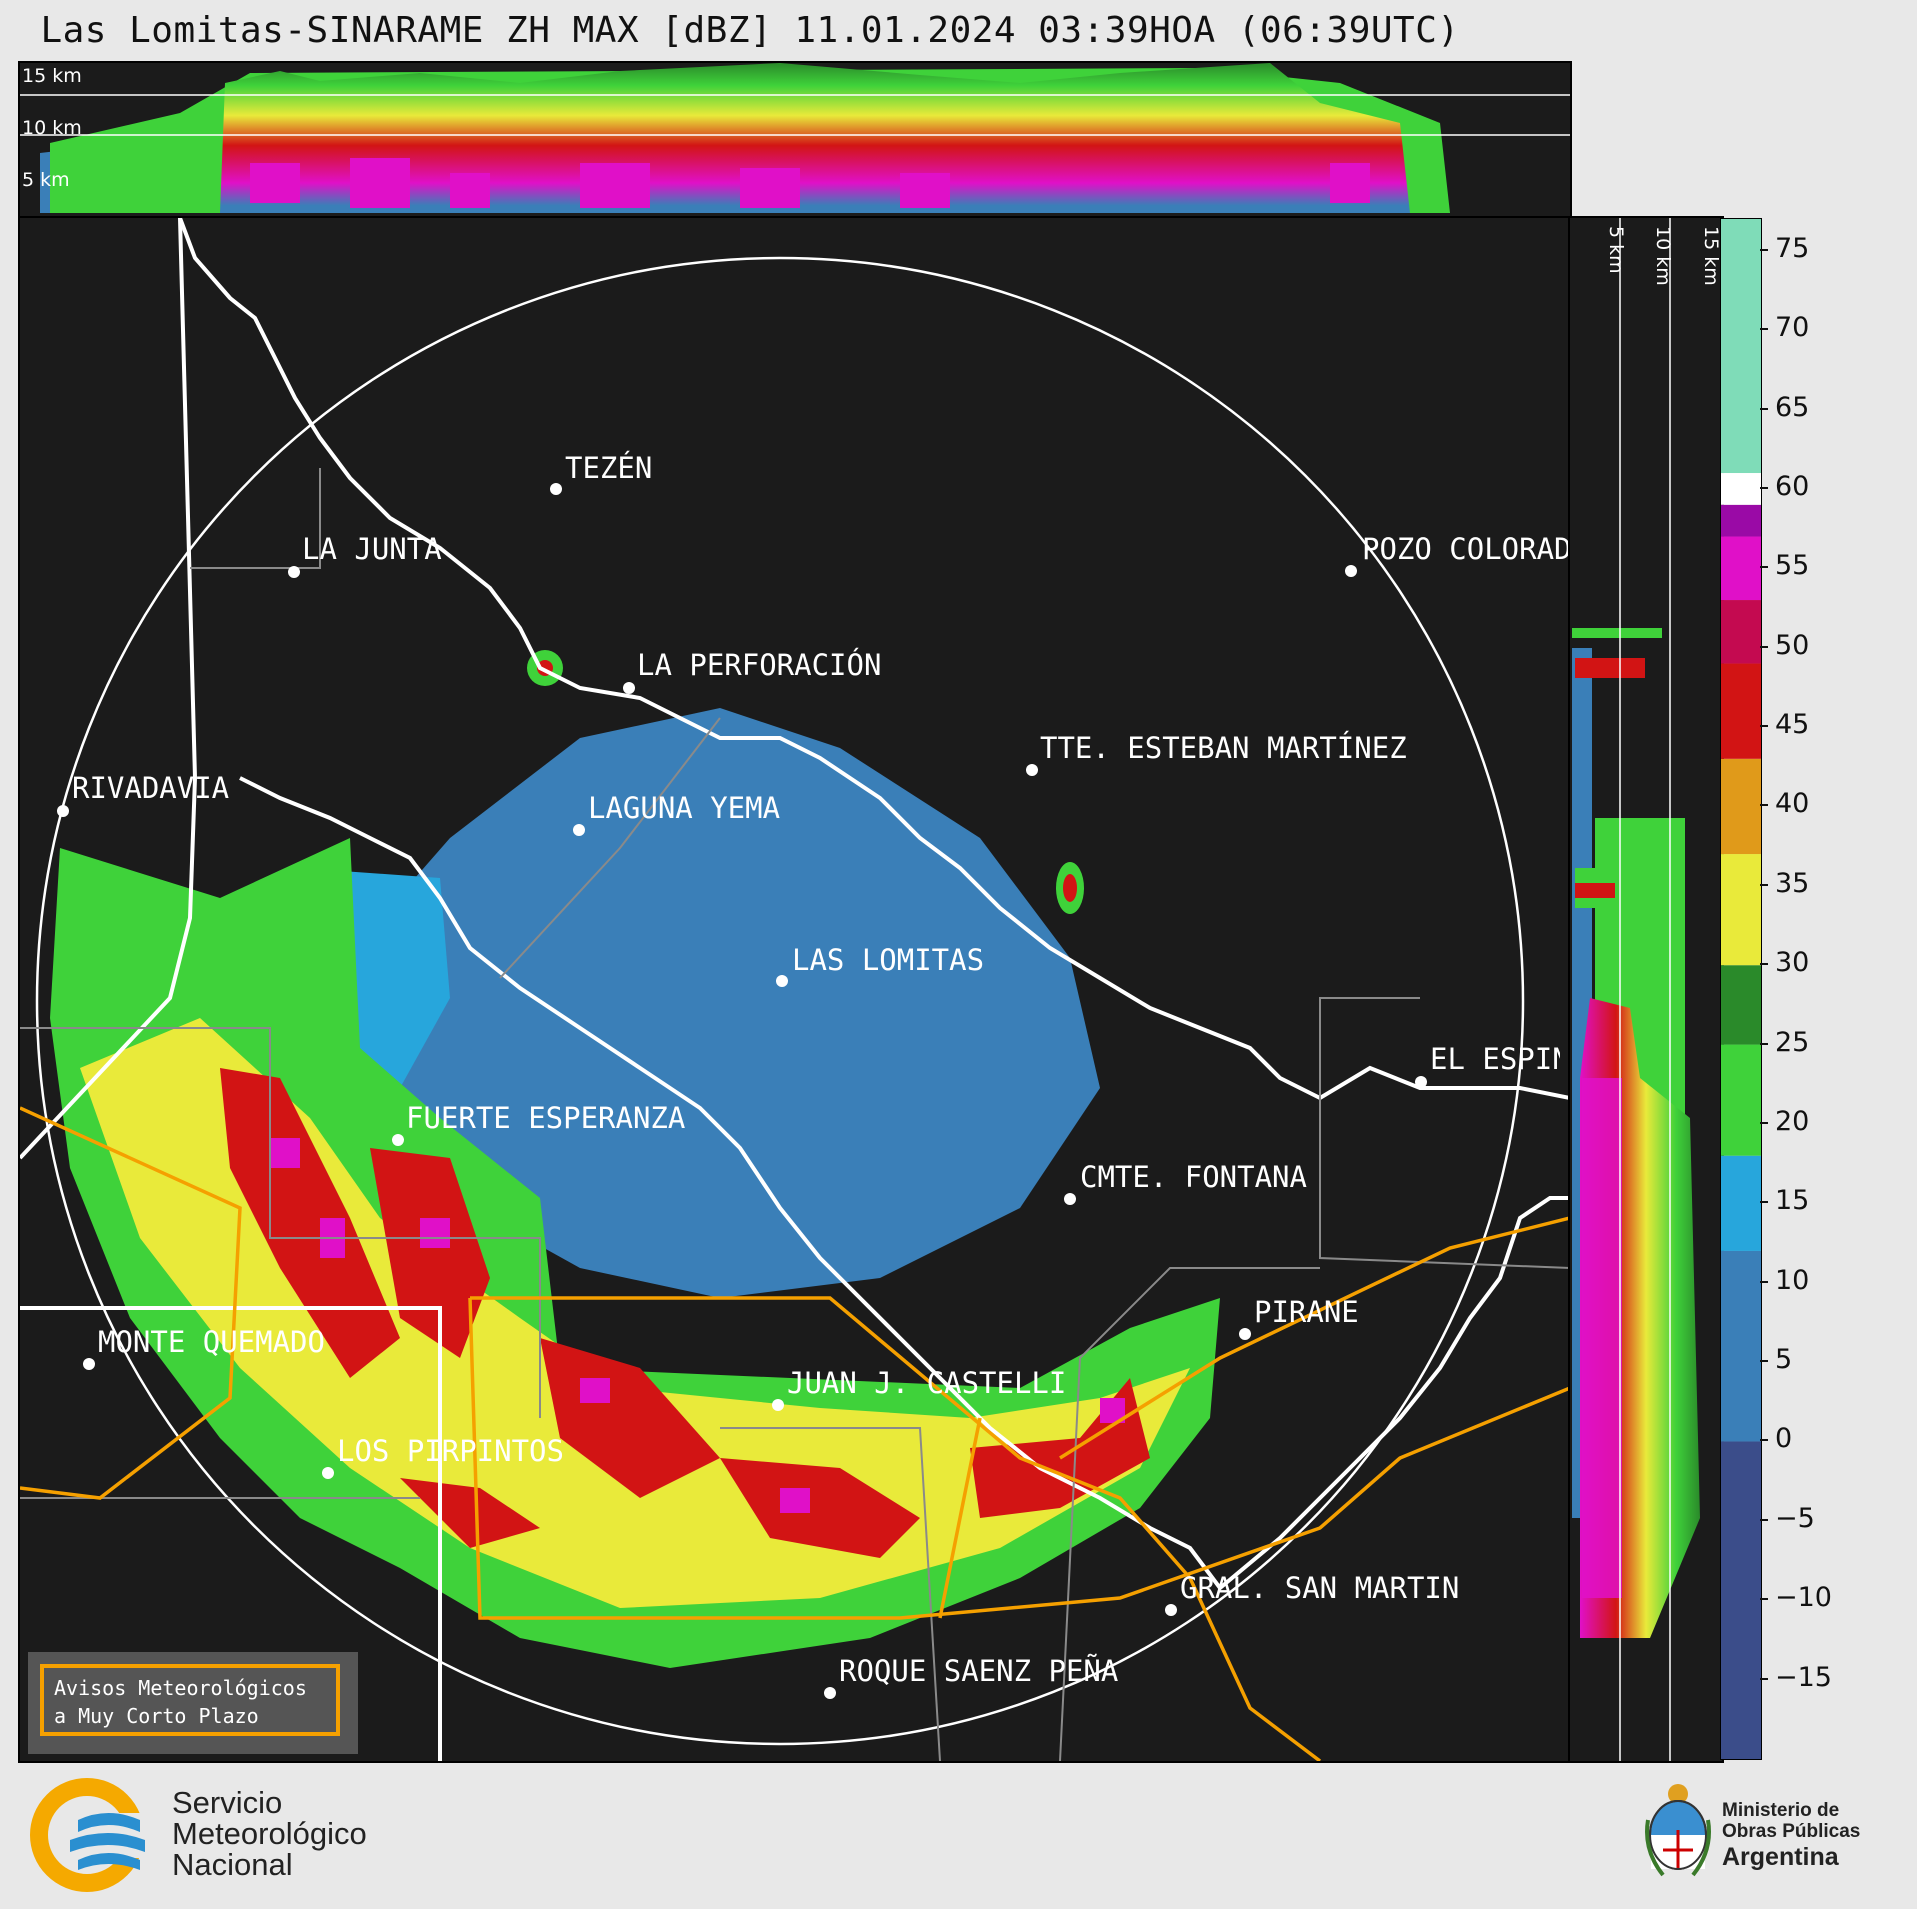  What do you see at coordinates (1711, 256) in the screenshot?
I see `side-label-15km: 15 km` at bounding box center [1711, 256].